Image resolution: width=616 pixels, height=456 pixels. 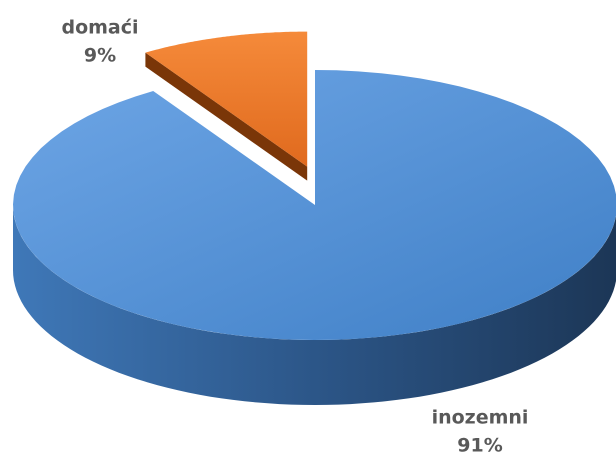 What do you see at coordinates (99, 28) in the screenshot?
I see `slice-label: domaći` at bounding box center [99, 28].